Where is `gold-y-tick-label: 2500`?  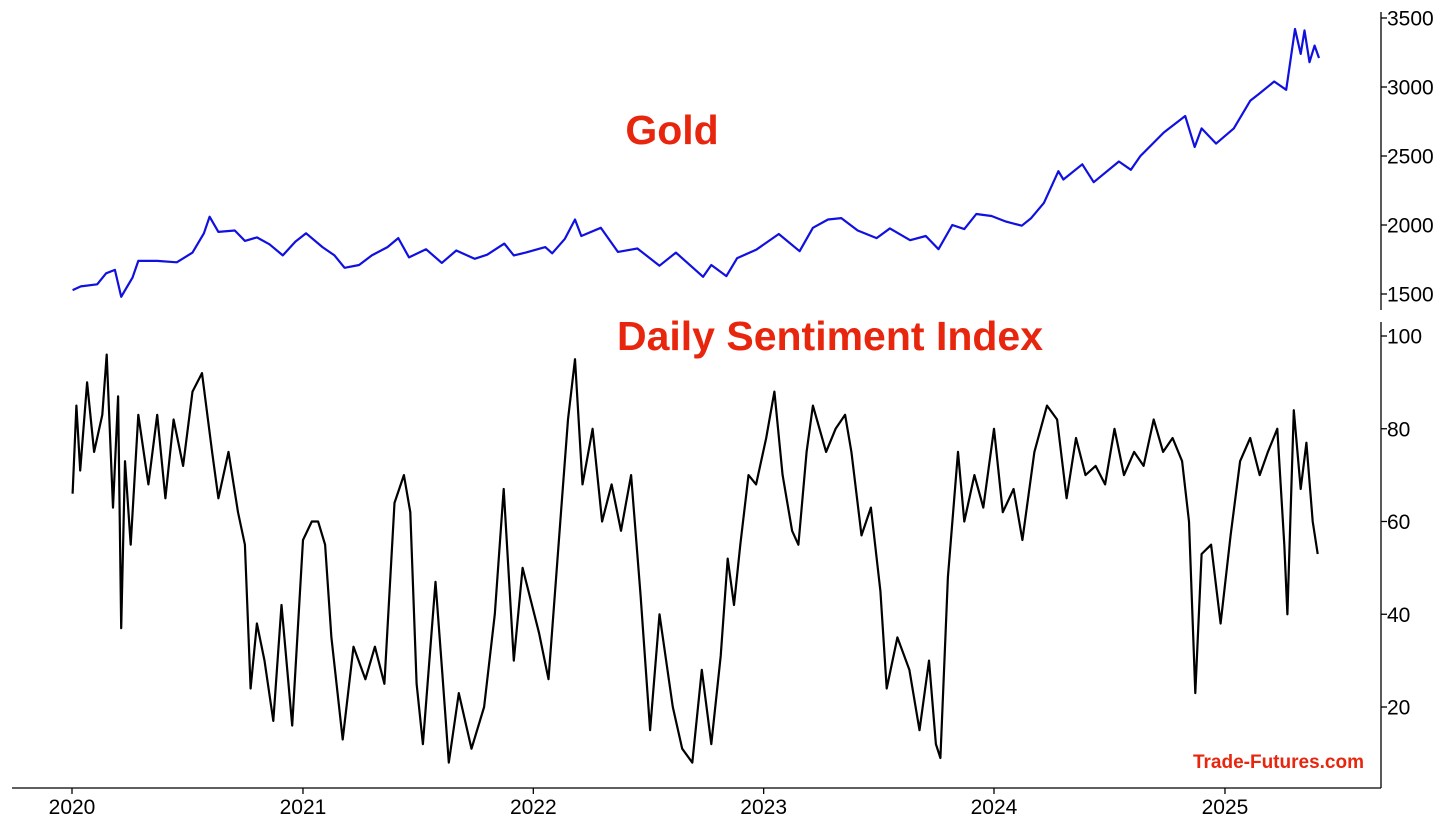 gold-y-tick-label: 2500 is located at coordinates (1410, 157).